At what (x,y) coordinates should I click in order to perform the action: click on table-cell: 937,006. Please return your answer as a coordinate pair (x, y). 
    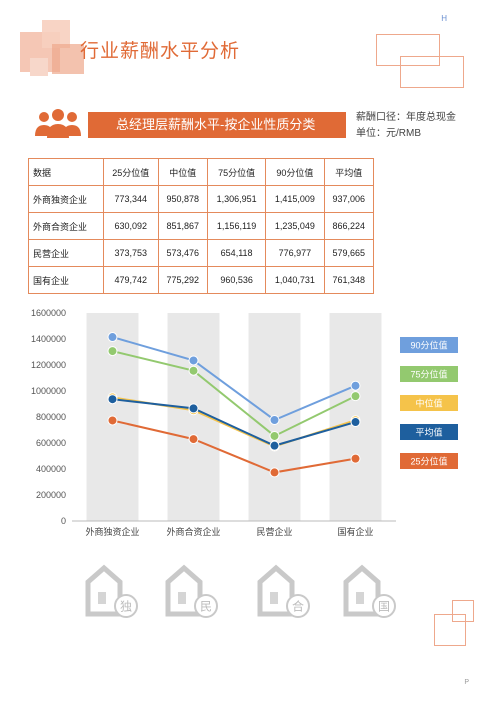
    Looking at the image, I should click on (349, 199).